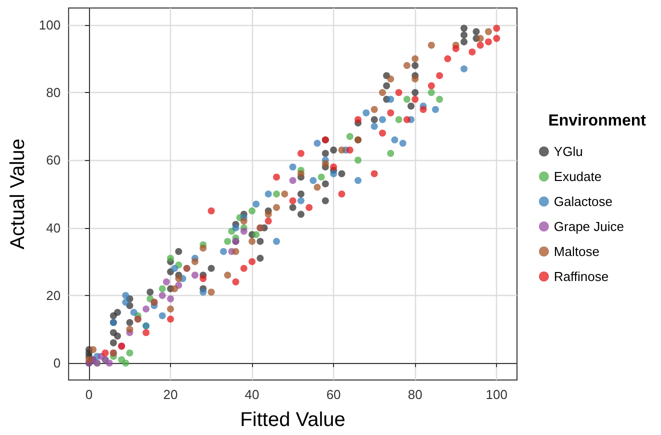 This screenshot has width=661, height=435. I want to click on y-tick-label: 20, so click(53, 295).